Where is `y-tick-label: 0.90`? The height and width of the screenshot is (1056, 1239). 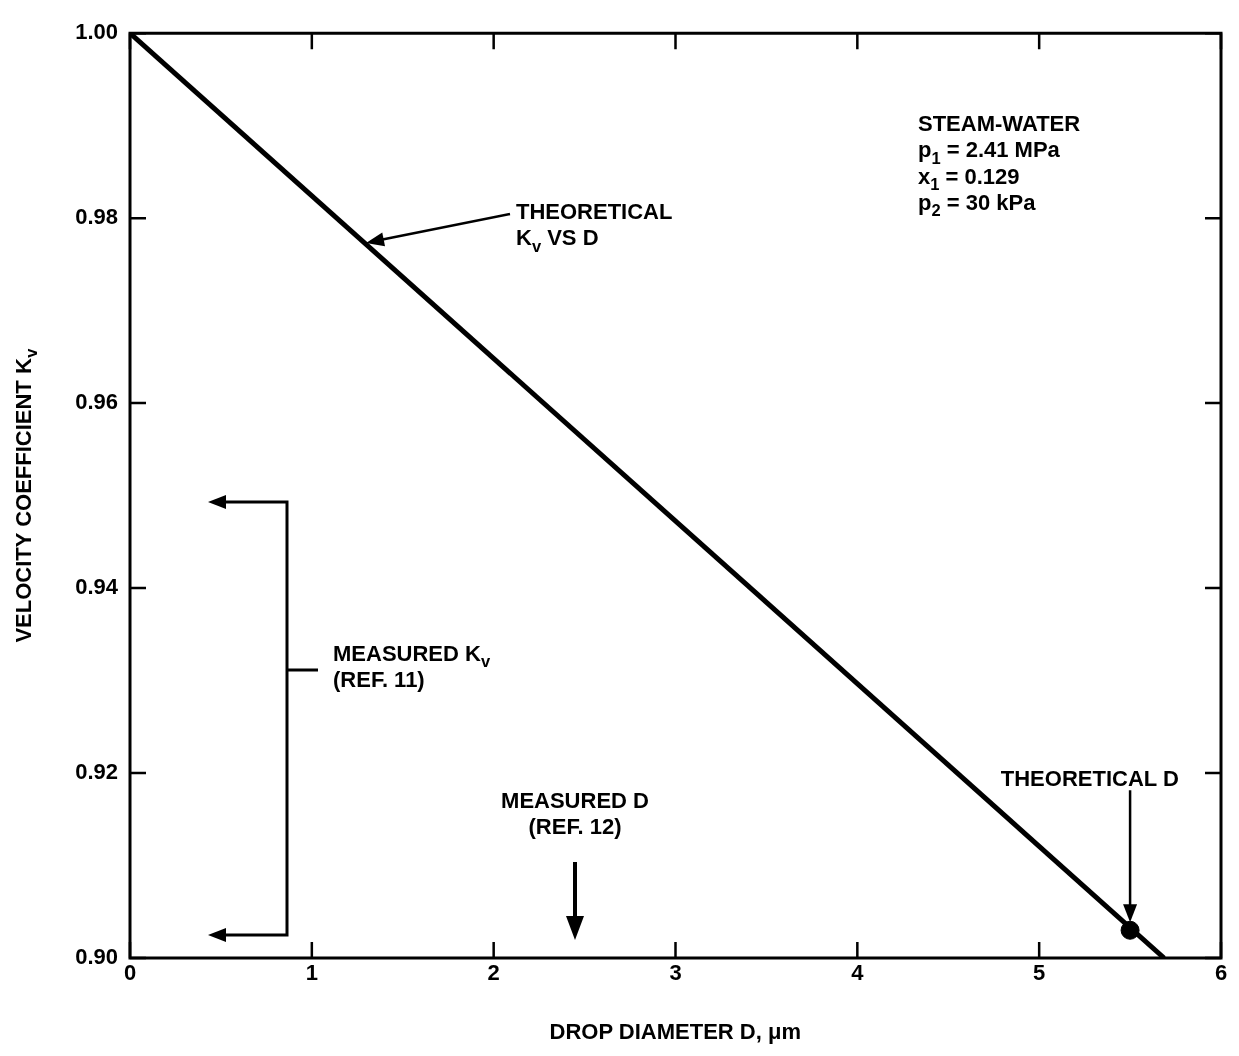 y-tick-label: 0.90 is located at coordinates (96, 957).